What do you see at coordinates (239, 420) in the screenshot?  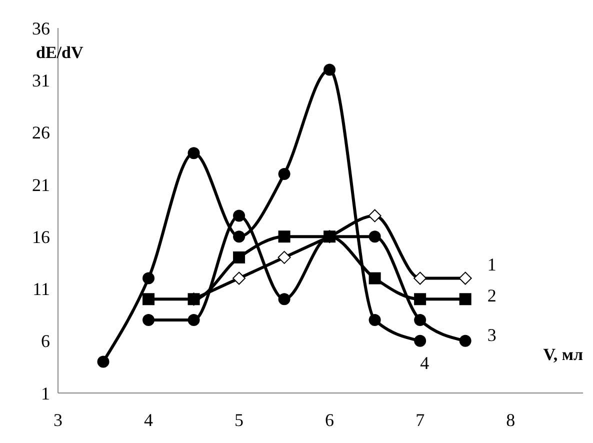 I see `x-tick-label: 5` at bounding box center [239, 420].